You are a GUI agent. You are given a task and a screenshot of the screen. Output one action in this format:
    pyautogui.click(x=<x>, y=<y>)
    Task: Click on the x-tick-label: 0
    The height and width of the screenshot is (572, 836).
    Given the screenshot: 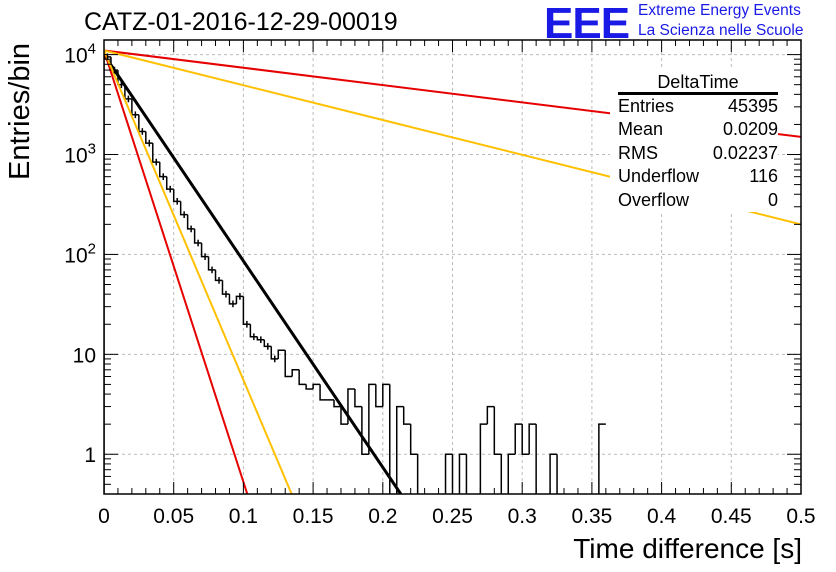 What is the action you would take?
    pyautogui.click(x=104, y=516)
    